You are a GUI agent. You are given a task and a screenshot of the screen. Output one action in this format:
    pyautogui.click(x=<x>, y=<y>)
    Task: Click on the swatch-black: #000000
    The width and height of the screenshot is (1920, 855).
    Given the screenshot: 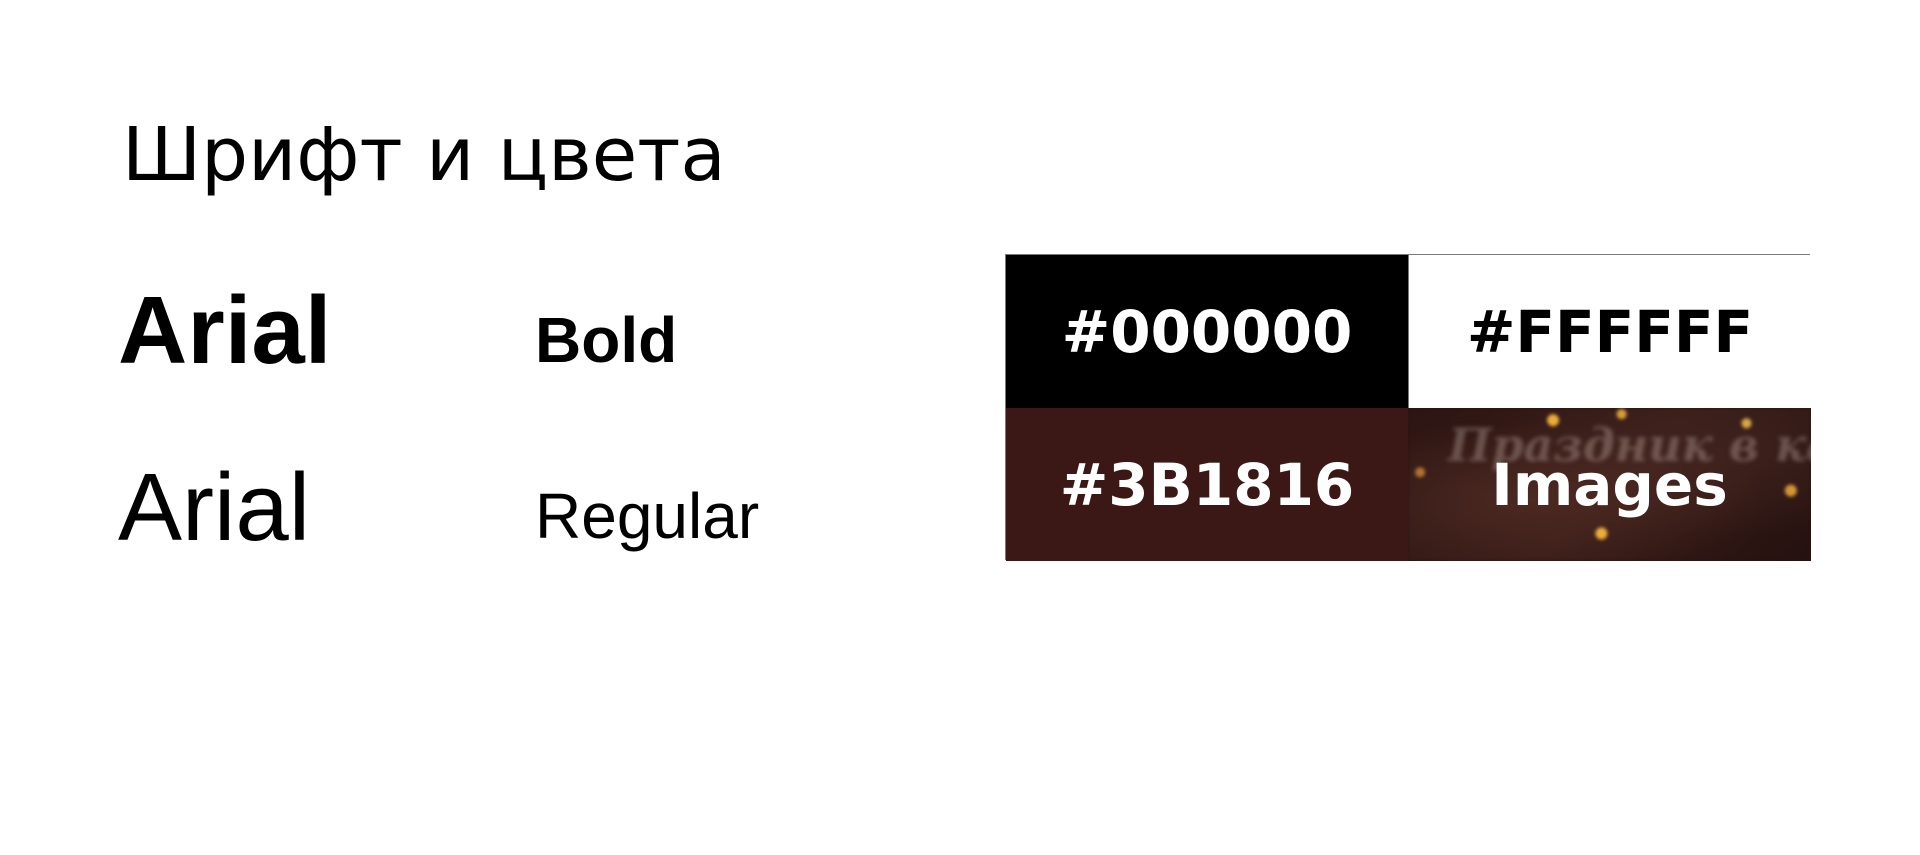 What is the action you would take?
    pyautogui.click(x=1207, y=331)
    